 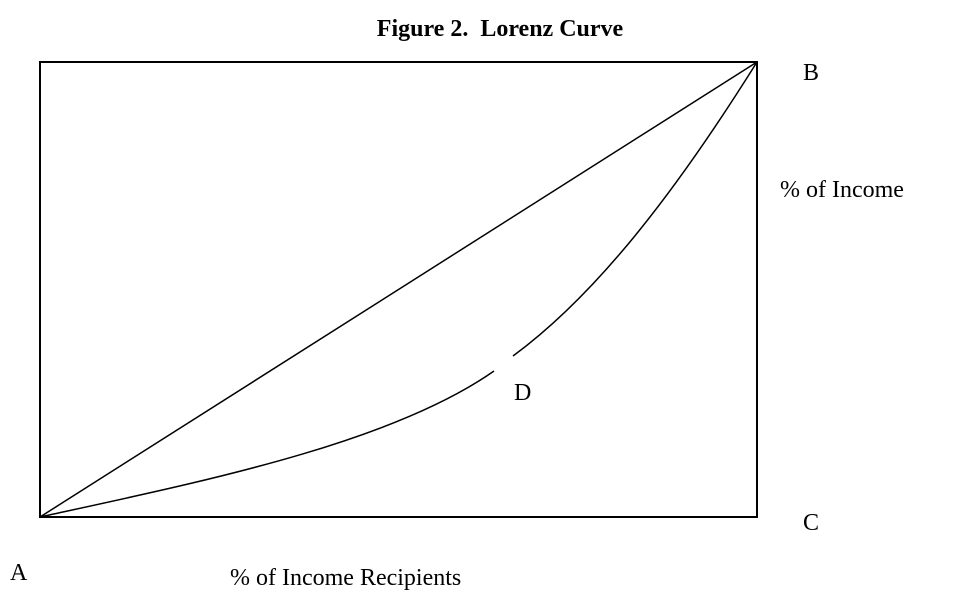 What do you see at coordinates (842, 190) in the screenshot?
I see `y-axis-label: % of Income` at bounding box center [842, 190].